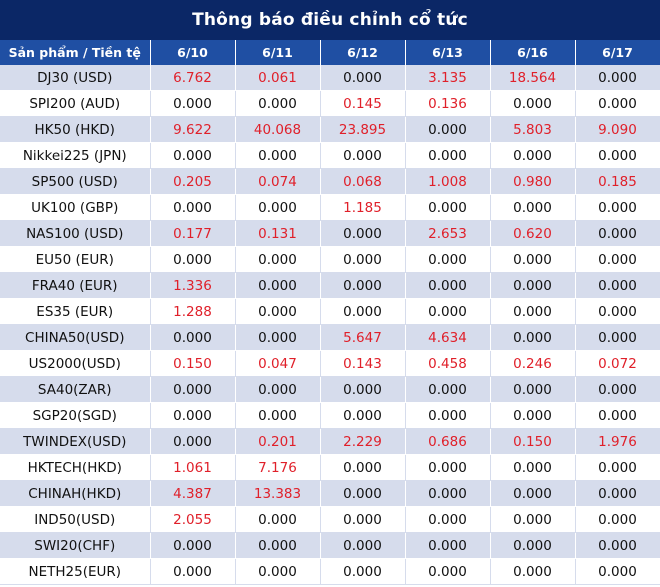  I want to click on dividend-value-cell: 13.383, so click(278, 493).